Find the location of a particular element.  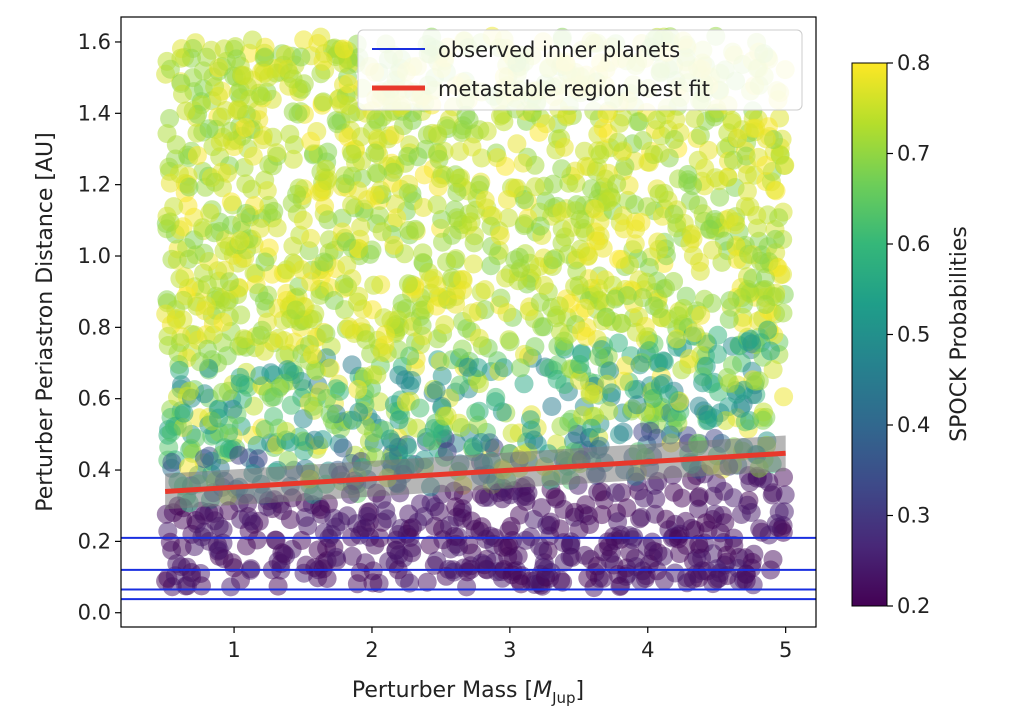

y-axis-label: Perturber Periastron Distance [AU] is located at coordinates (45, 321).